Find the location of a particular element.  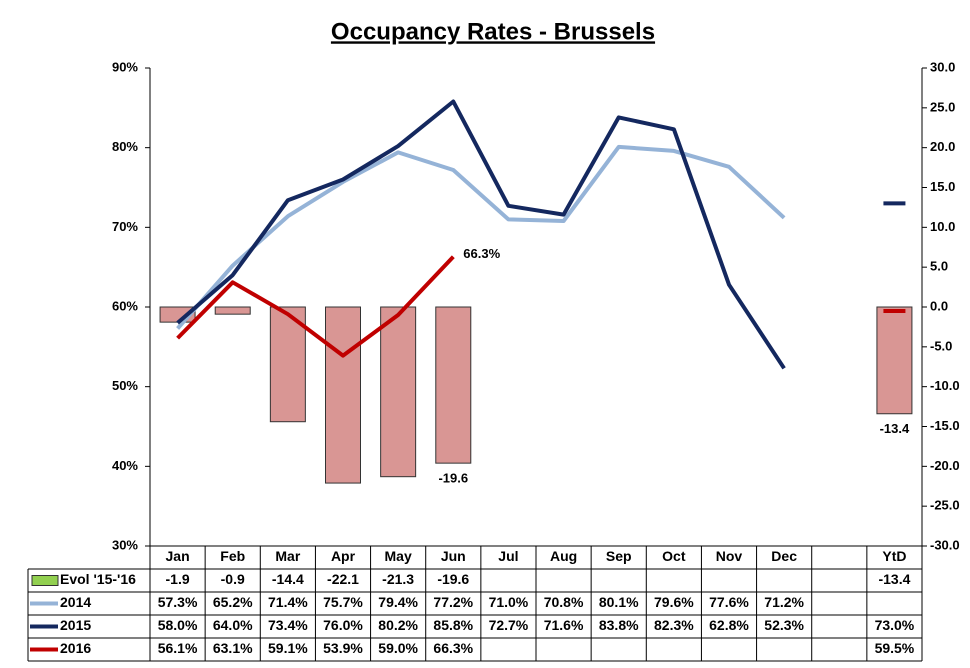

table-cell: 76.0% is located at coordinates (343, 625).